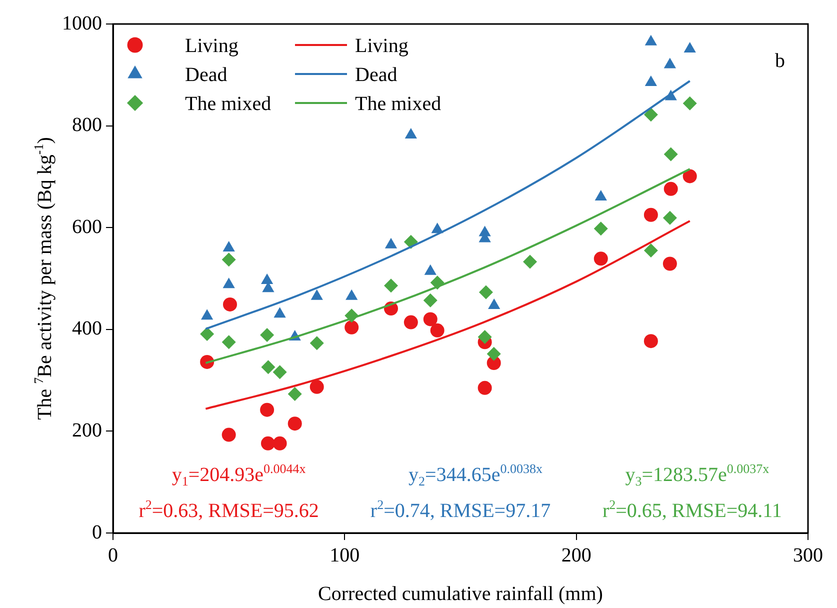 This screenshot has height=608, width=837. What do you see at coordinates (97, 532) in the screenshot?
I see `y-tick-label: 0` at bounding box center [97, 532].